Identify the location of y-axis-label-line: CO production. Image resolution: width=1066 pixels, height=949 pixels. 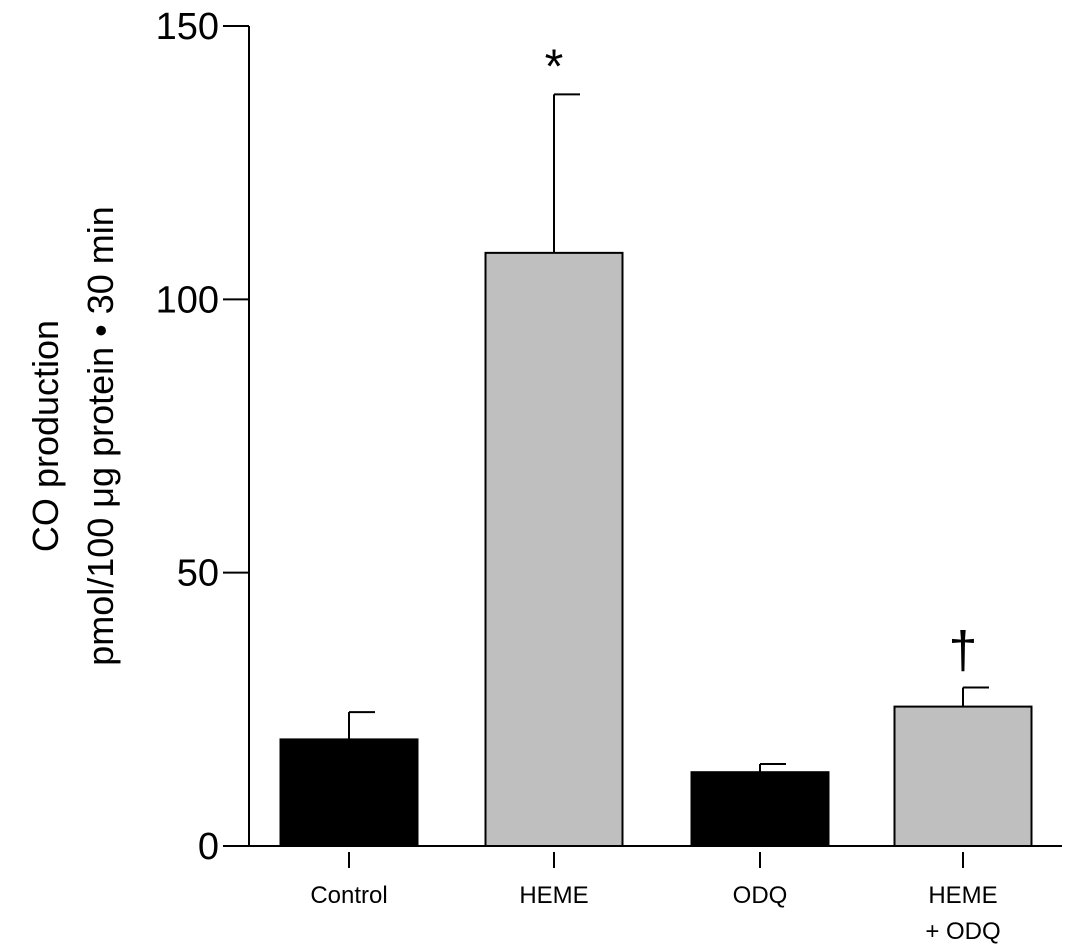
(45, 436).